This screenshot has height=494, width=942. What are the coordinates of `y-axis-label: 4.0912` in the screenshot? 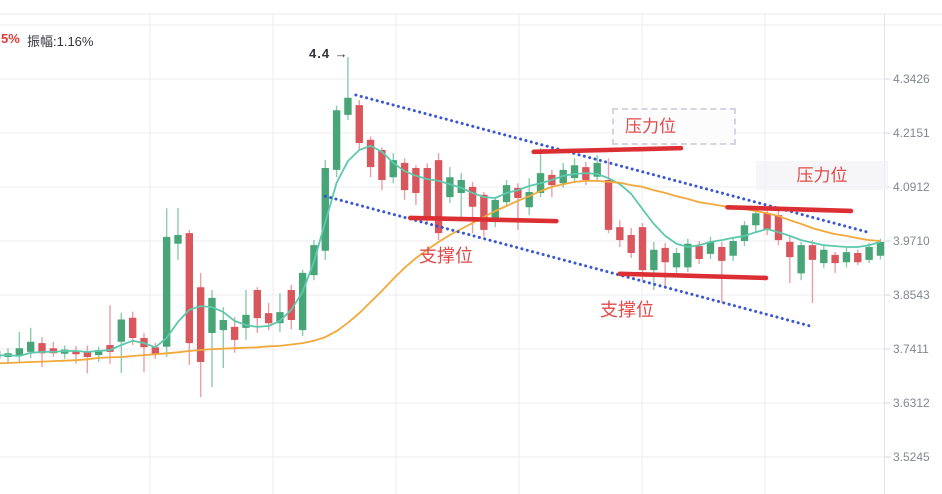 It's located at (911, 187).